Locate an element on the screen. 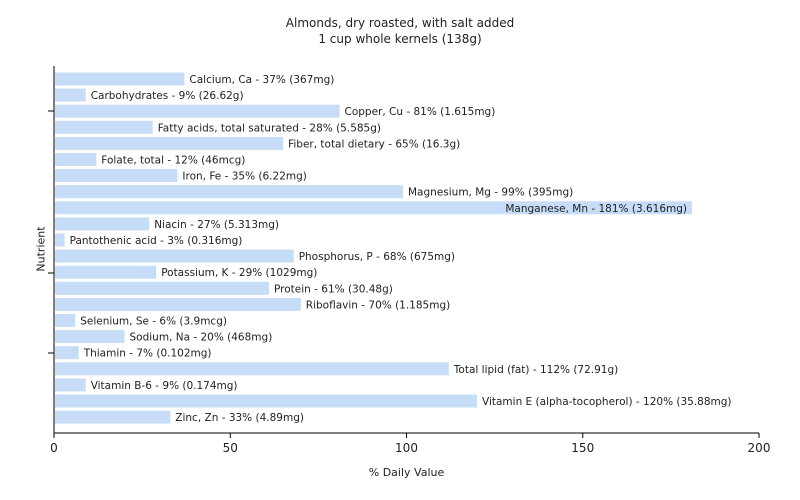 The height and width of the screenshot is (500, 800). bar-label: Protein - 61% (30.48g) is located at coordinates (333, 289).